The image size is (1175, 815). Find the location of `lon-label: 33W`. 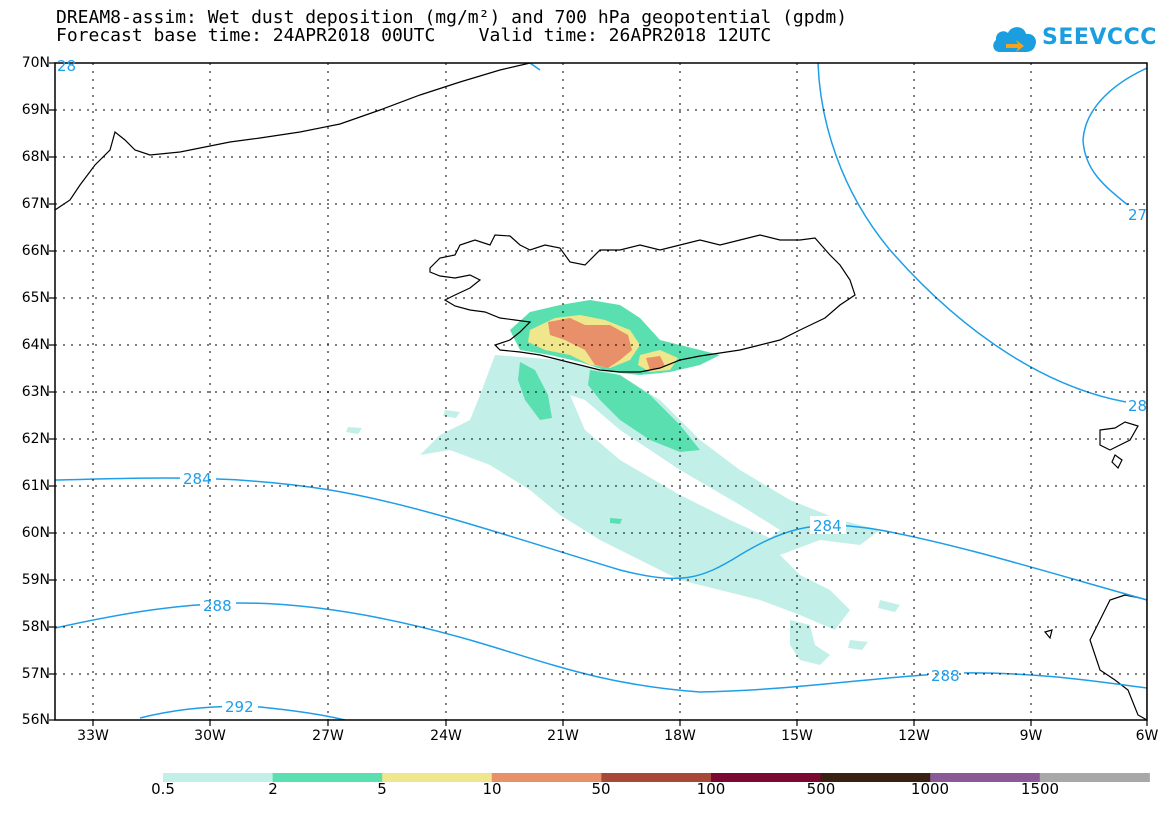

lon-label: 33W is located at coordinates (93, 736).